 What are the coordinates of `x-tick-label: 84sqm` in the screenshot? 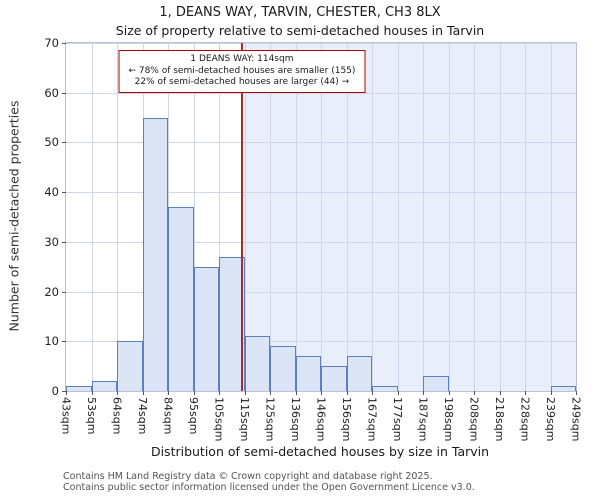 It's located at (168, 416).